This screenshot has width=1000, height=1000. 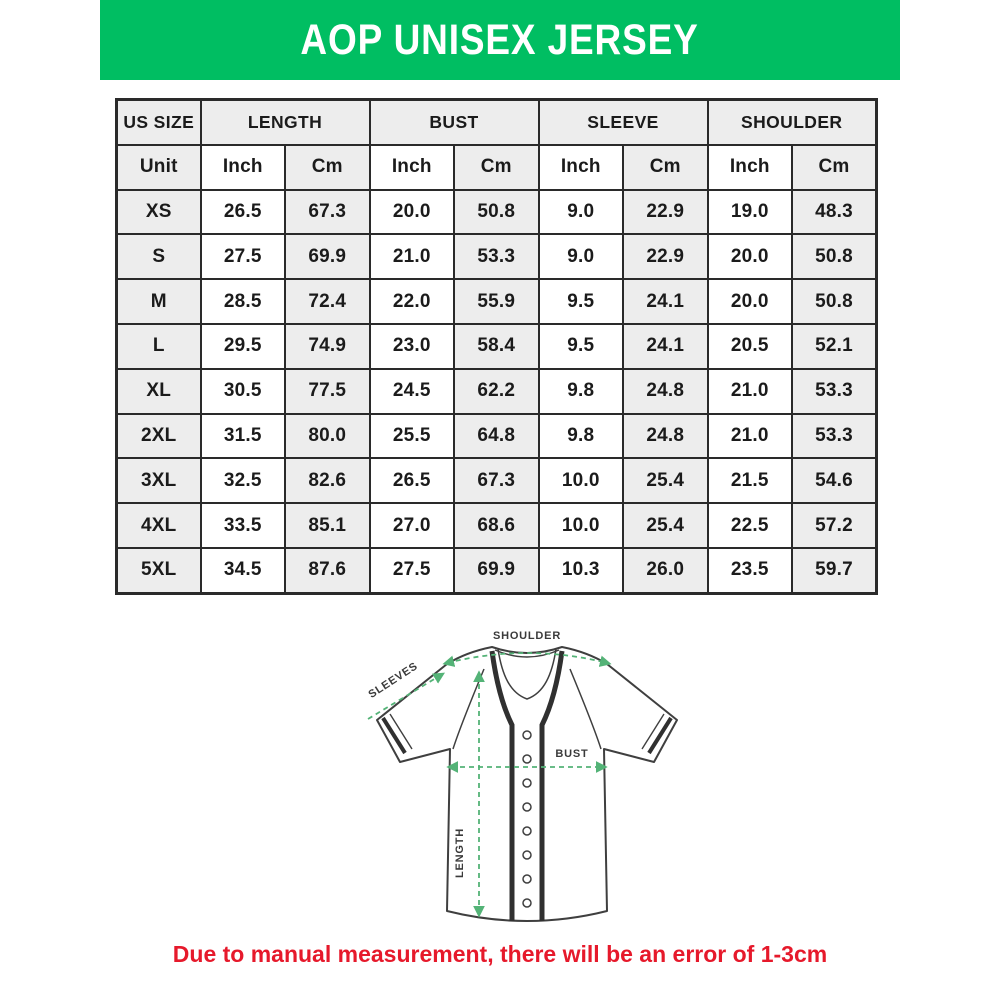 I want to click on group-header-row: US SIZE LENGTH BUST SLEEVE SHOULDER, so click(x=496, y=122).